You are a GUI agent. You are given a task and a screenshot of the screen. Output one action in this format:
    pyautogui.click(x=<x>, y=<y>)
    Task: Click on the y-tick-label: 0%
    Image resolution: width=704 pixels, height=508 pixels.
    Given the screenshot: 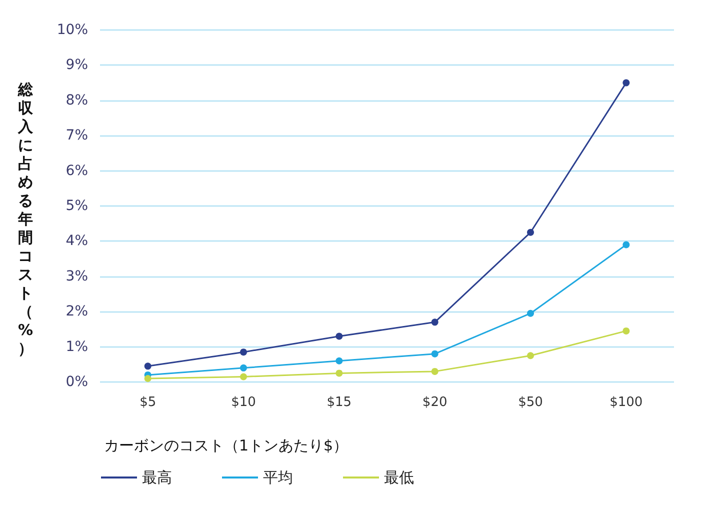 What is the action you would take?
    pyautogui.click(x=77, y=382)
    